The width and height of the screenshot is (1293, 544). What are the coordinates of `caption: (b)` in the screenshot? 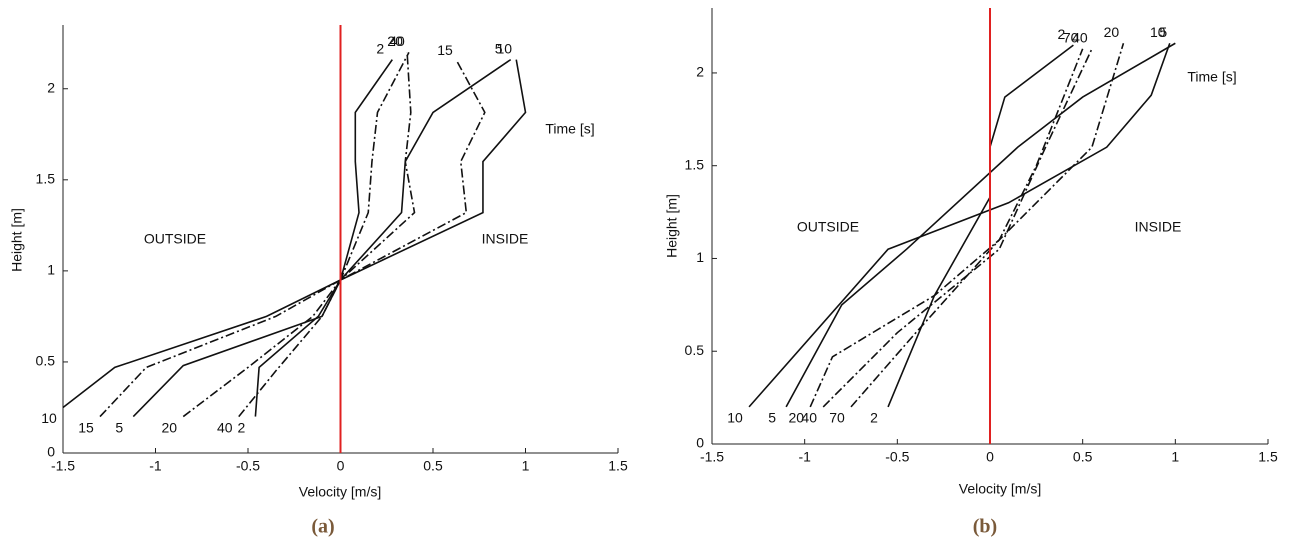 It's located at (985, 527).